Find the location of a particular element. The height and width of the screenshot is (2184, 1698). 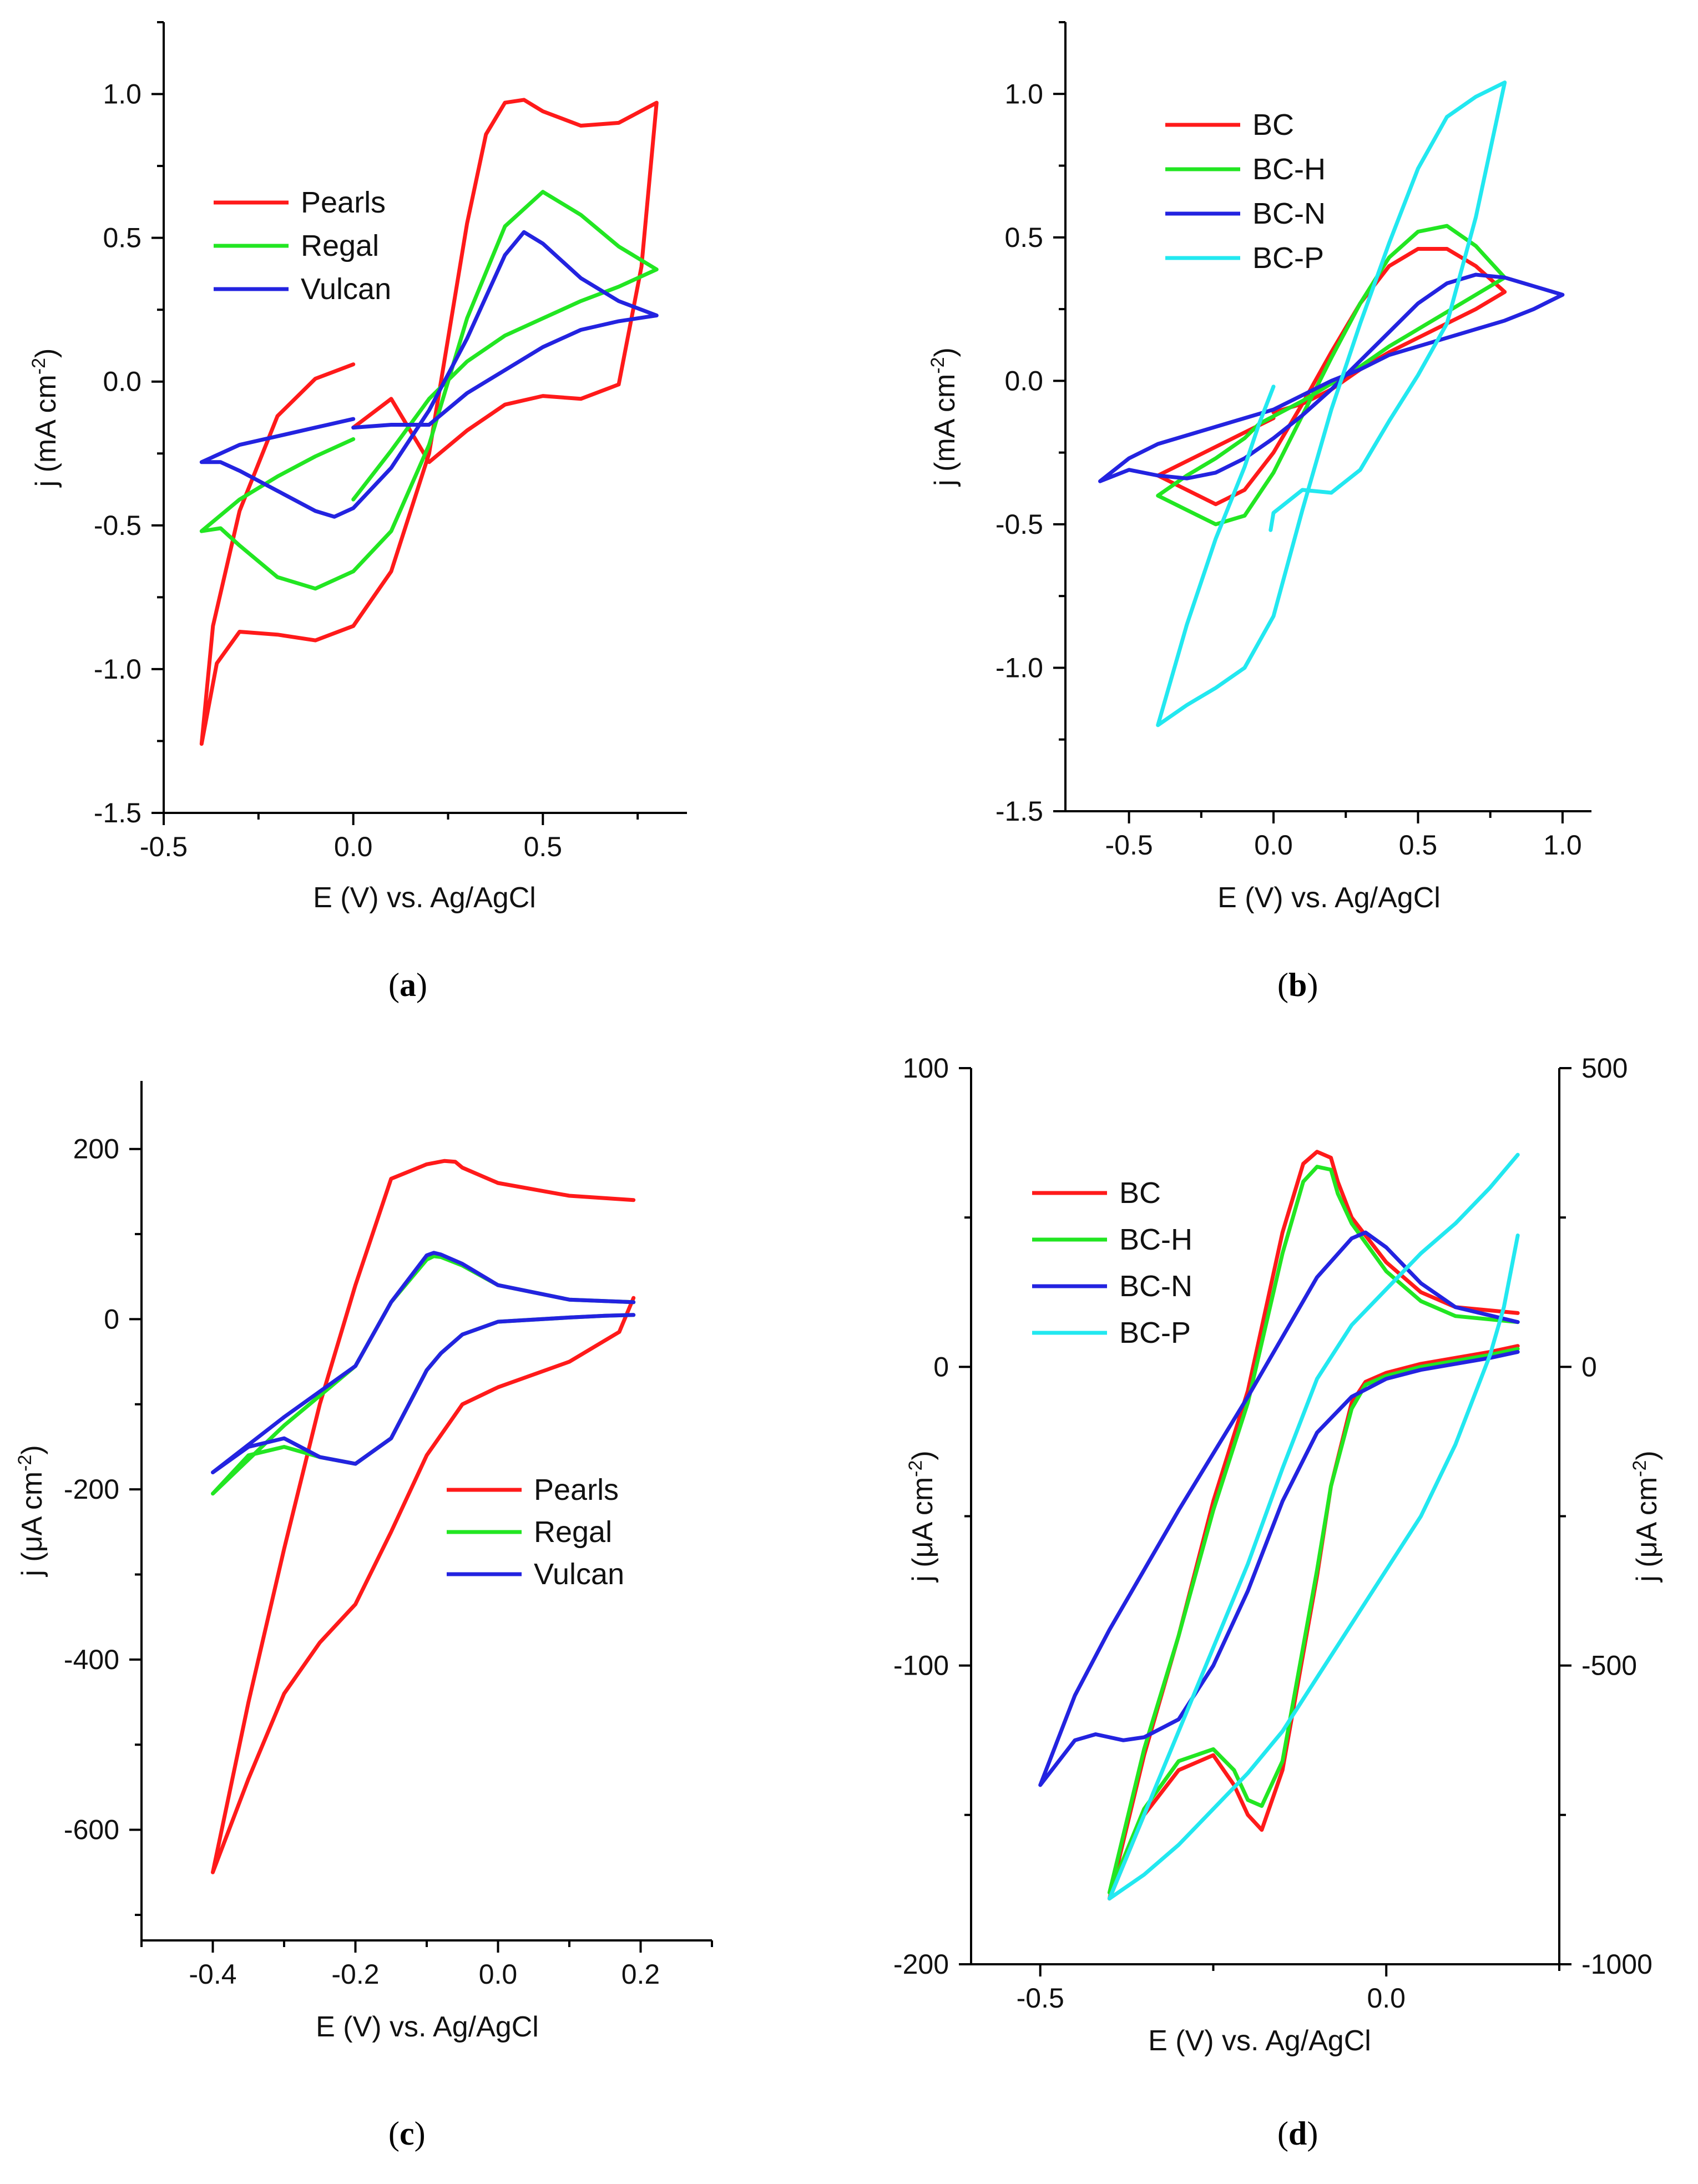

y-right-tick-label: -500 is located at coordinates (1609, 1666).